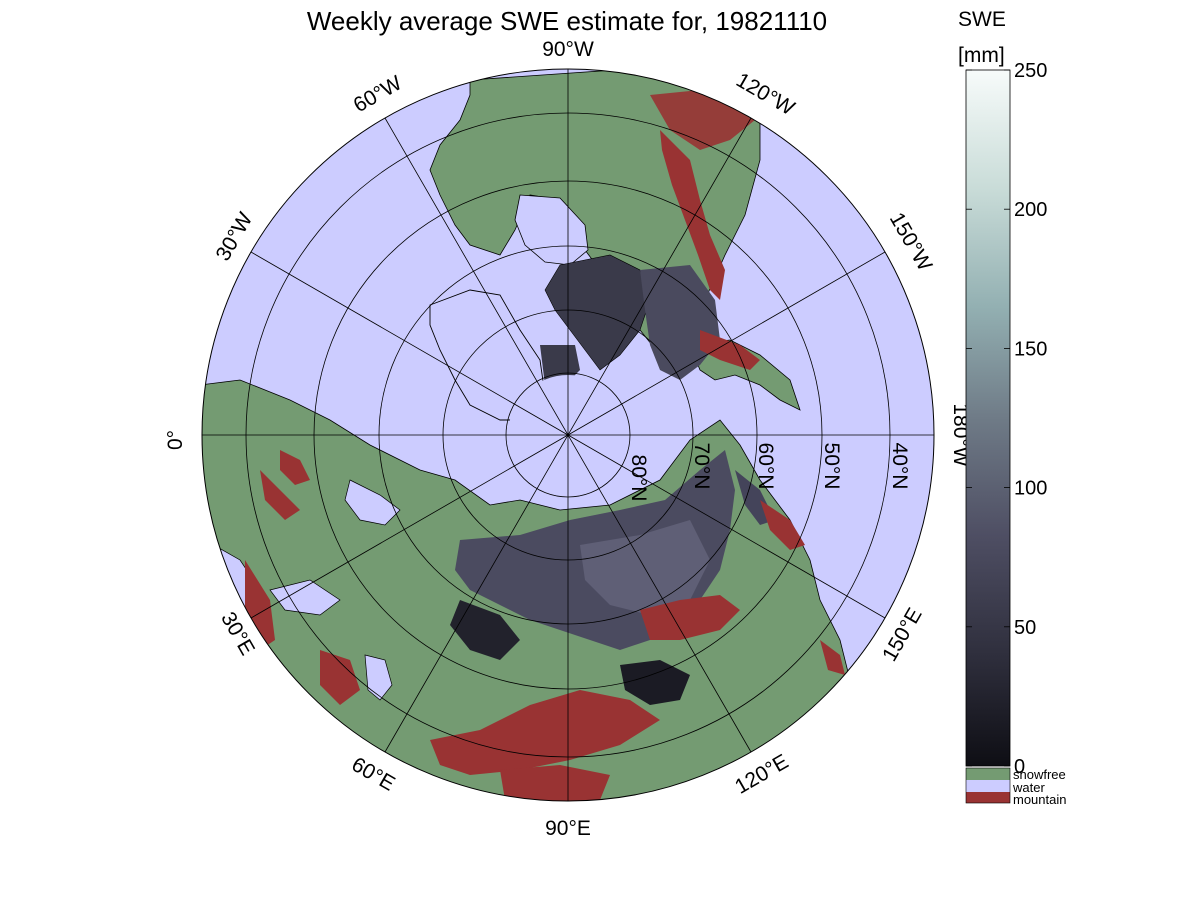 The height and width of the screenshot is (900, 1200). Describe the element at coordinates (831, 466) in the screenshot. I see `lat-label-50n: 50°N` at that location.